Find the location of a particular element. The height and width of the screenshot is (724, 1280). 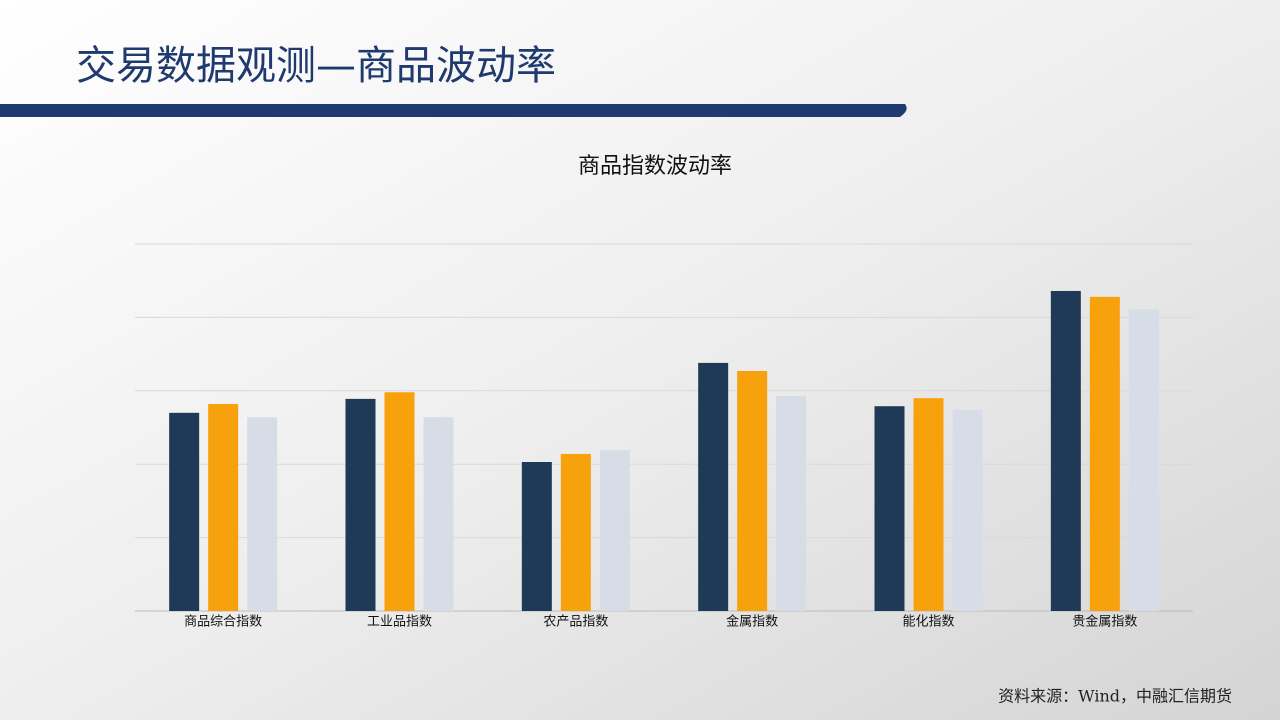

source-note: 资料来源：Wind，中融汇信期货 is located at coordinates (1115, 696).